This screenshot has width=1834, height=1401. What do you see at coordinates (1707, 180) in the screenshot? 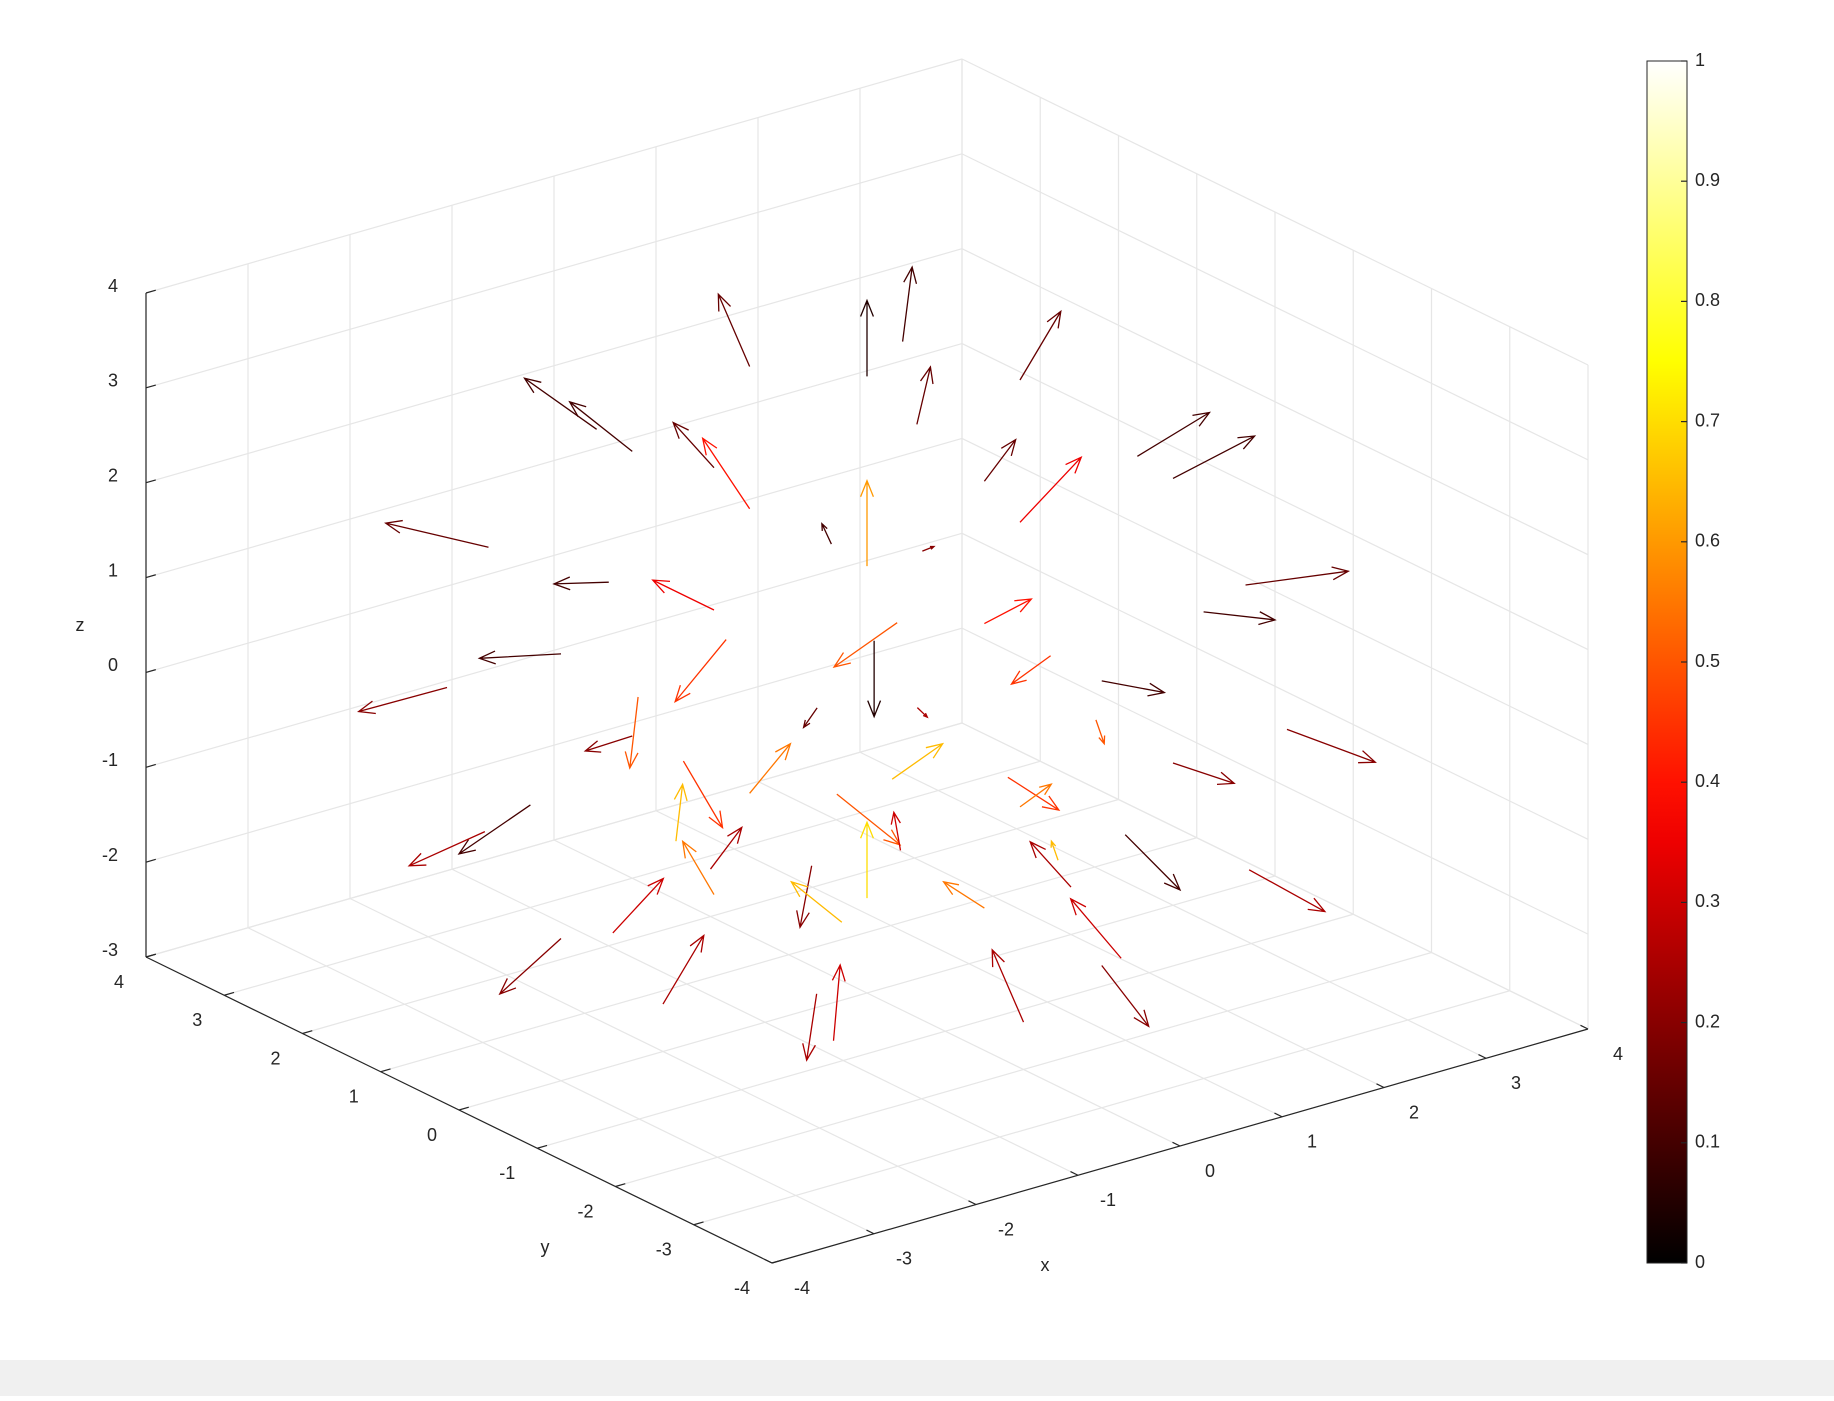
I see `colorbar-tick-label: 0.9` at bounding box center [1707, 180].